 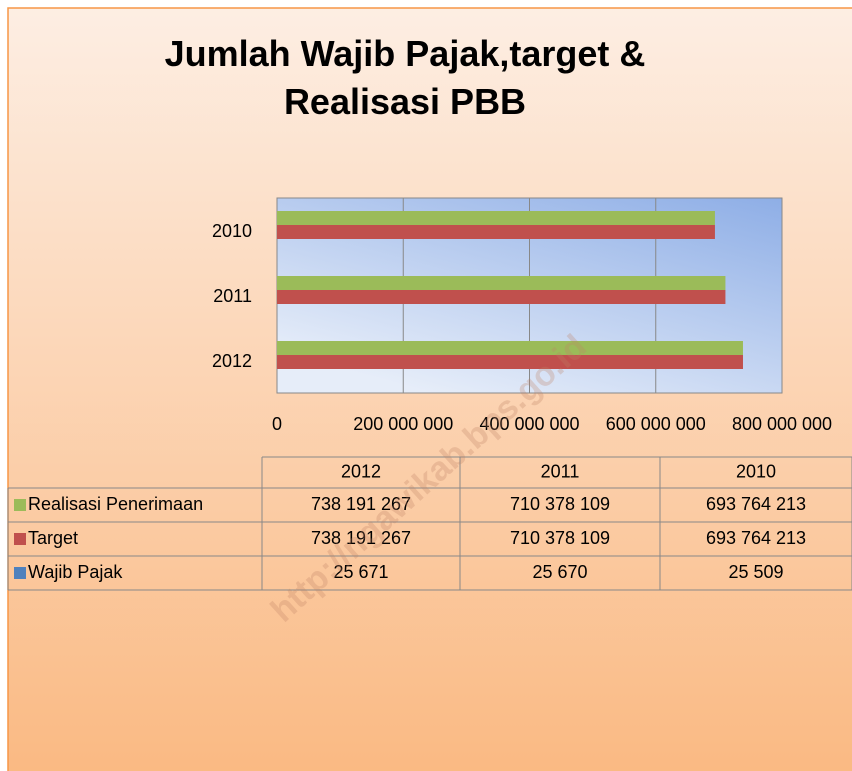 I want to click on table-cell: 25 671, so click(x=360, y=572).